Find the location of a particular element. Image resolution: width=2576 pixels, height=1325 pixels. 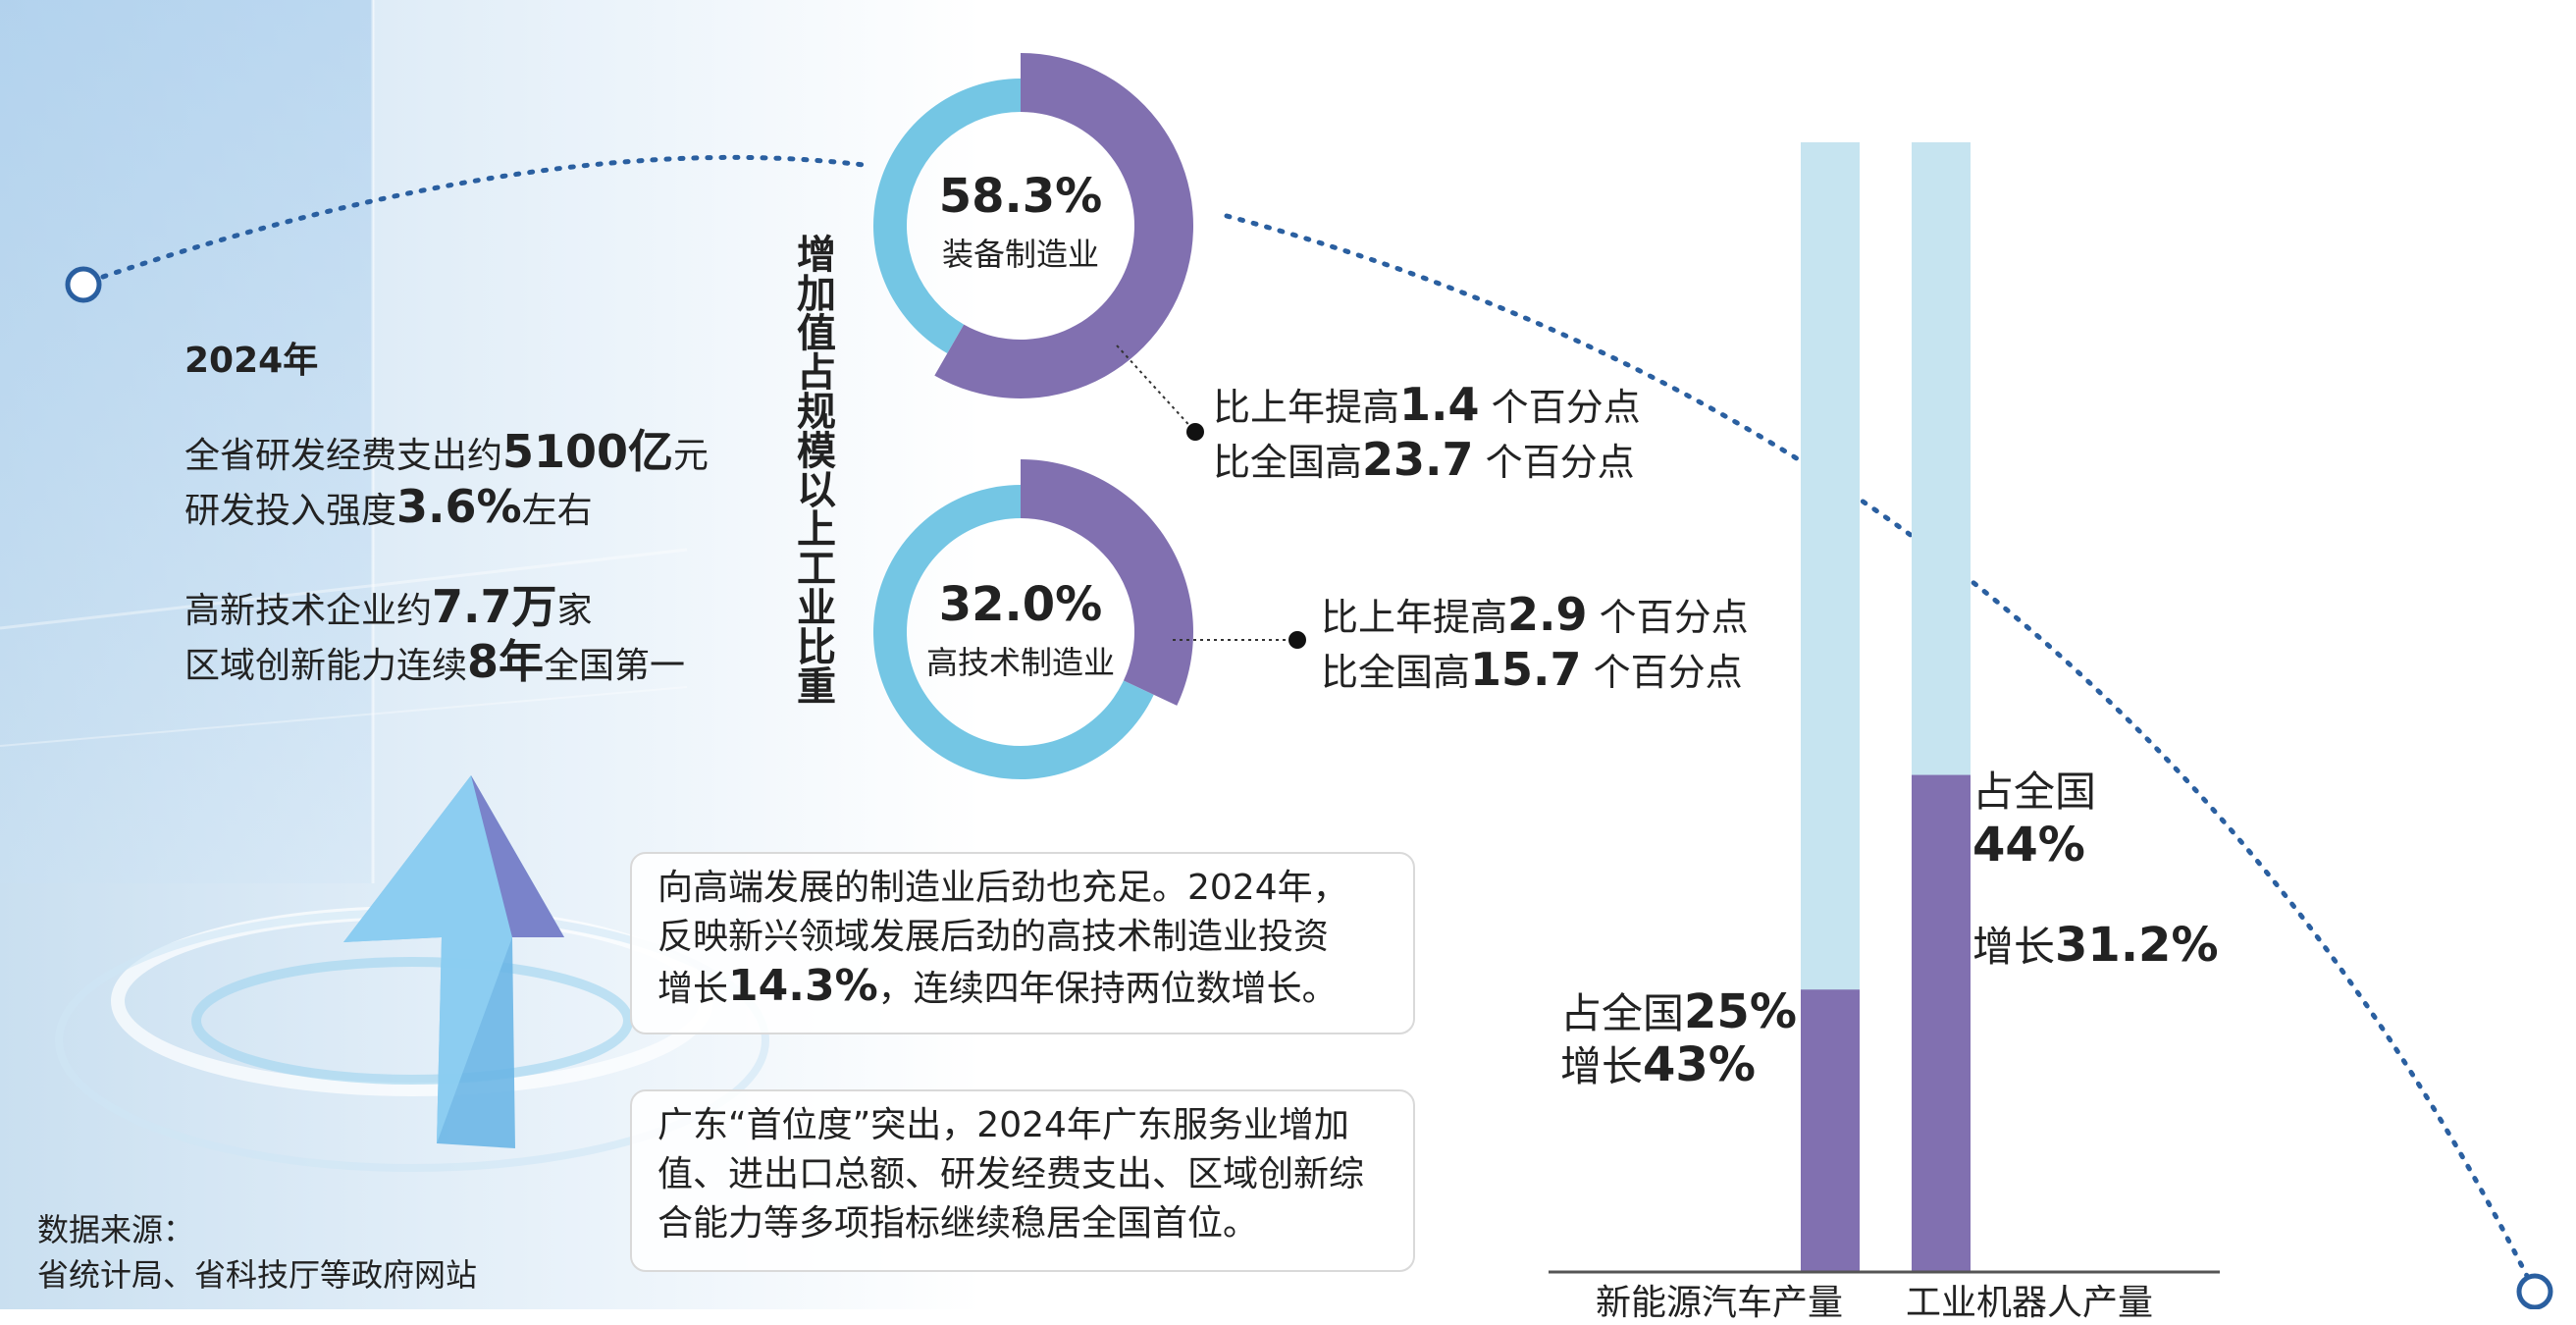

leader-line-equipment is located at coordinates (1156, 388).